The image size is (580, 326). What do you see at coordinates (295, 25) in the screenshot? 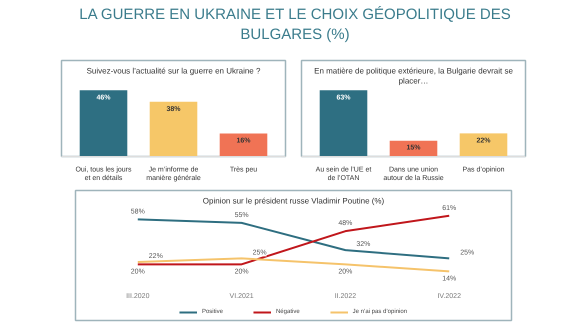
I see `chart-title: LA GUERRE EN UKRAINE ET LE CHOIX GÉOPOLITIQUE DES BULGARES (%)` at bounding box center [295, 25].